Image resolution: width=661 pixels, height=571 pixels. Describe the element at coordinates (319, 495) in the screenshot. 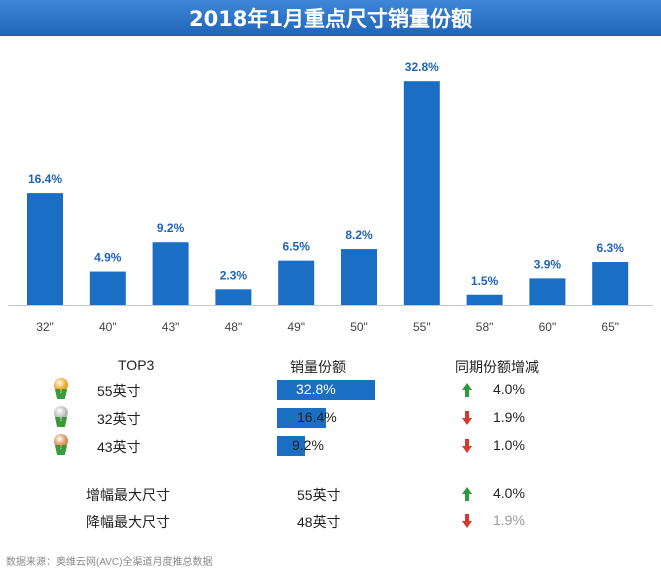

I see `extra-size-0: 55英寸` at that location.